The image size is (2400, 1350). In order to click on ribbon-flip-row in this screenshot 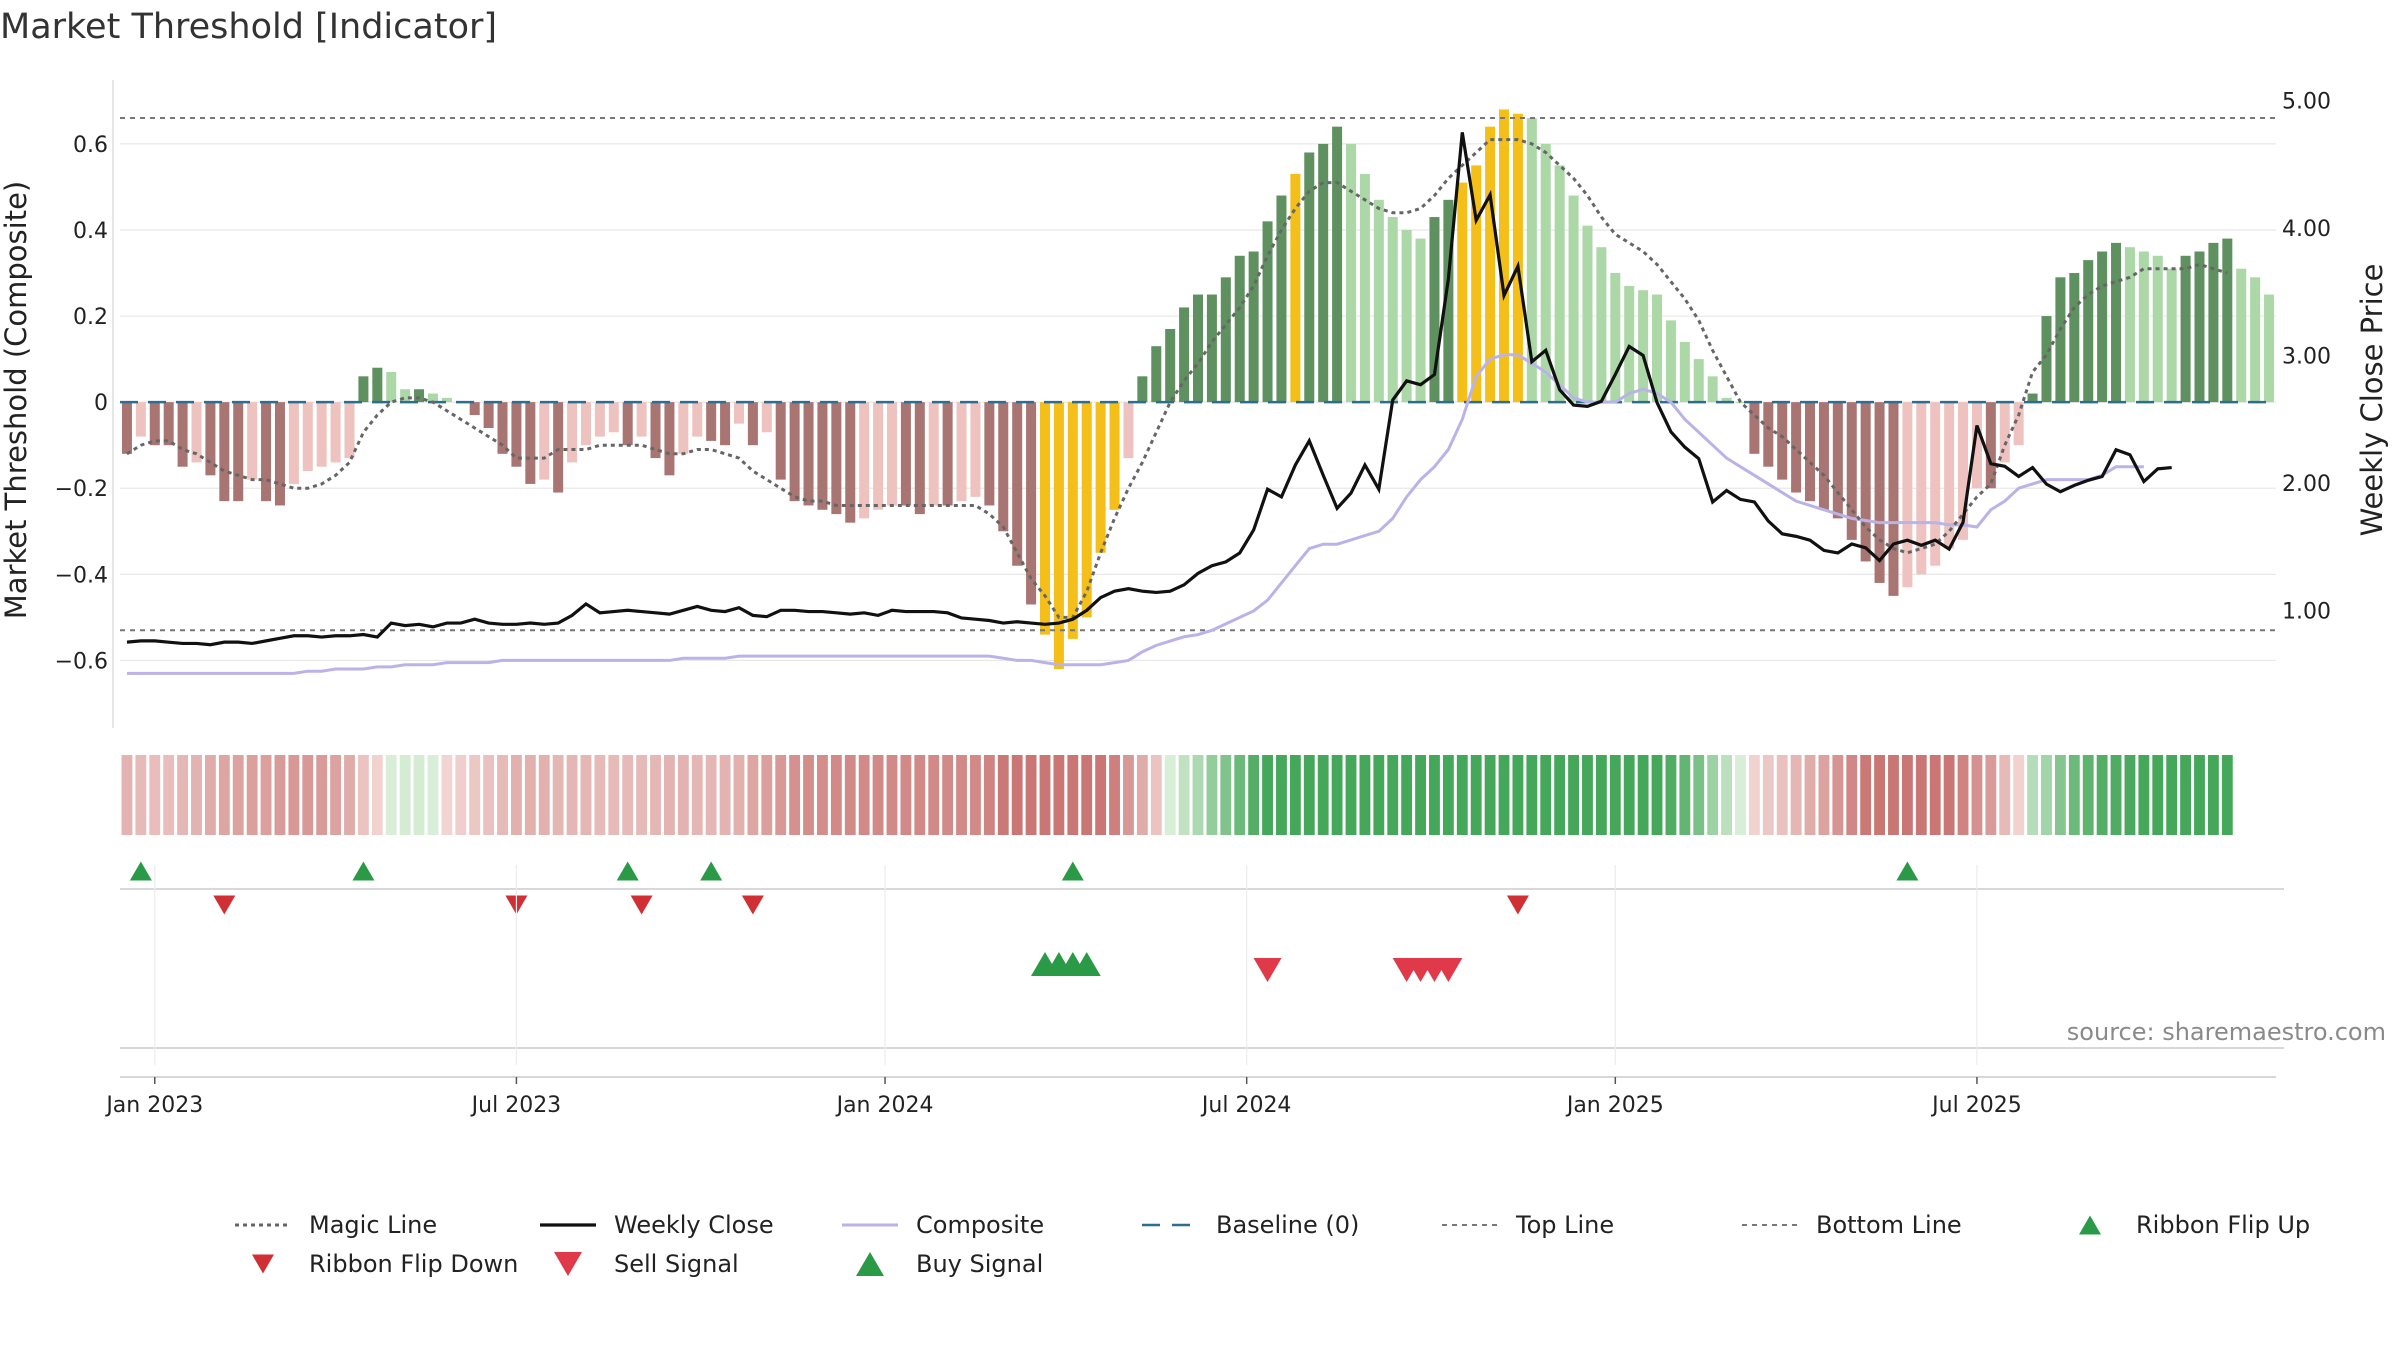, I will do `click(1202, 888)`.